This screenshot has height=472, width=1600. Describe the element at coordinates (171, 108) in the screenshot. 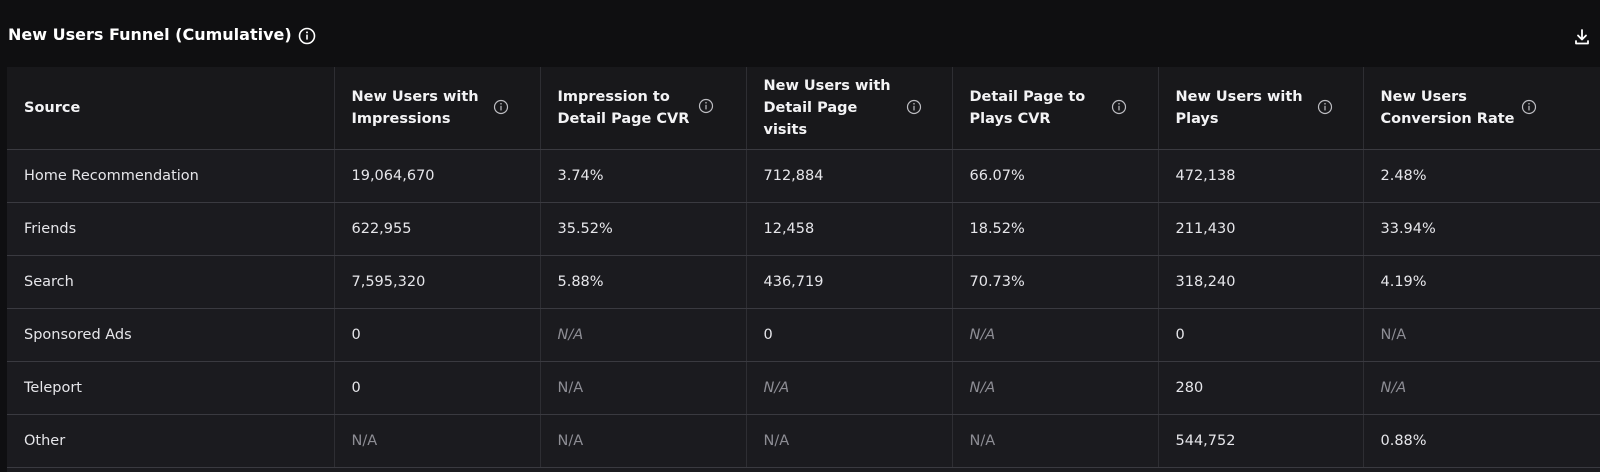

I see `column-header-source: Source` at that location.